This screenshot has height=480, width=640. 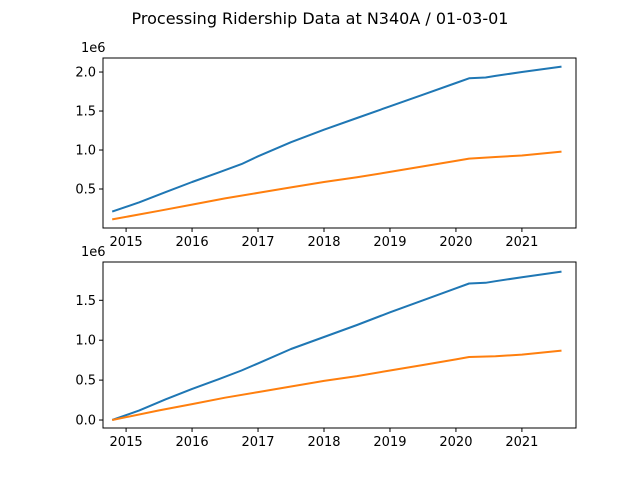 What do you see at coordinates (93, 48) in the screenshot?
I see `top-y-offset-label: 1e6` at bounding box center [93, 48].